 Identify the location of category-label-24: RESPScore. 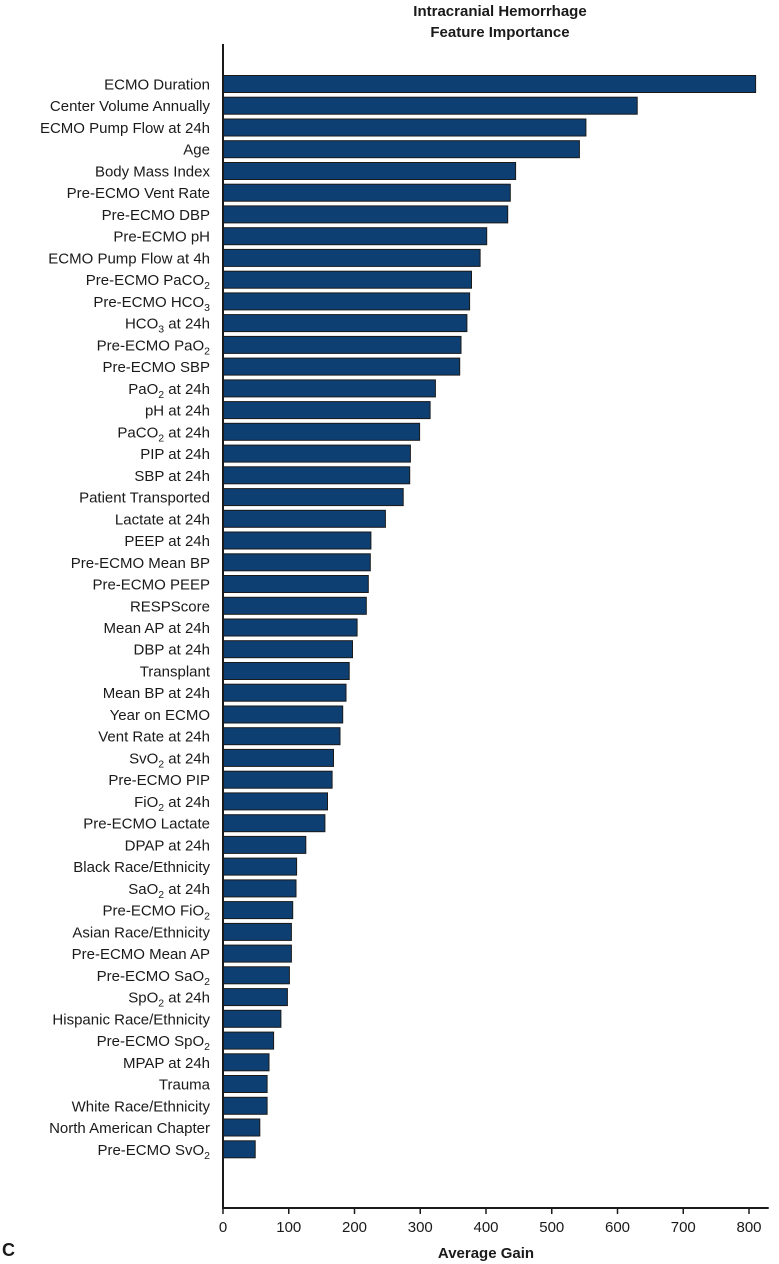
(170, 606).